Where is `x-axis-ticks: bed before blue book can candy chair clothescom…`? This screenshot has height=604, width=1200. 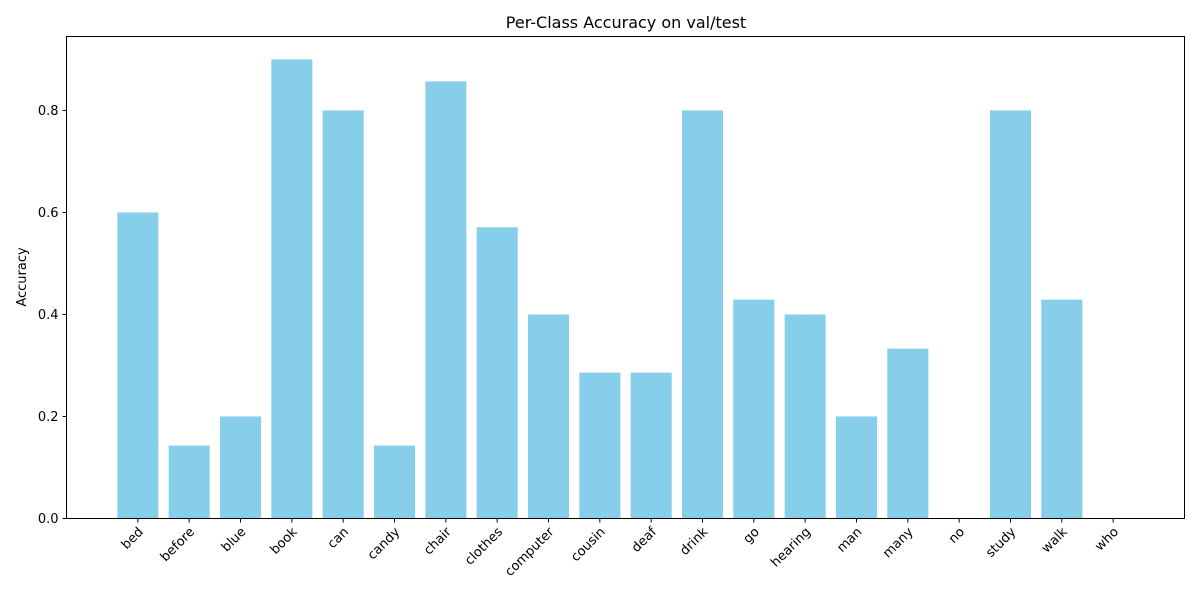
x-axis-ticks: bed before blue book can candy chair clothescom… is located at coordinates (620, 549).